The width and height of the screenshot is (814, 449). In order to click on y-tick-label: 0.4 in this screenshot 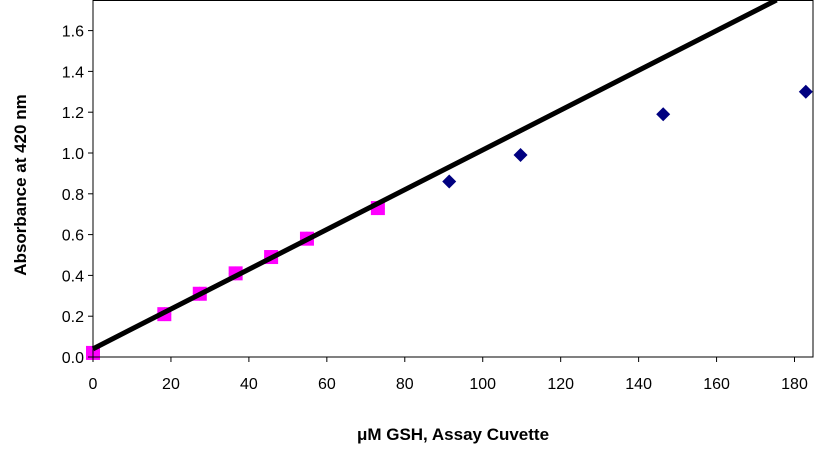, I will do `click(73, 276)`.